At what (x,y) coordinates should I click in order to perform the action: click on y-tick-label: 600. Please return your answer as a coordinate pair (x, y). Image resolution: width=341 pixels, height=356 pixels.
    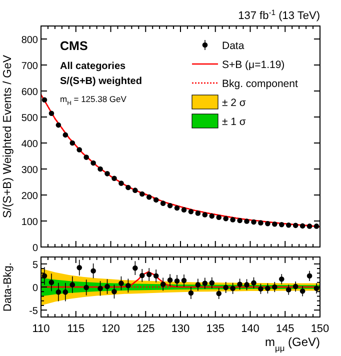
    Looking at the image, I should click on (29, 92).